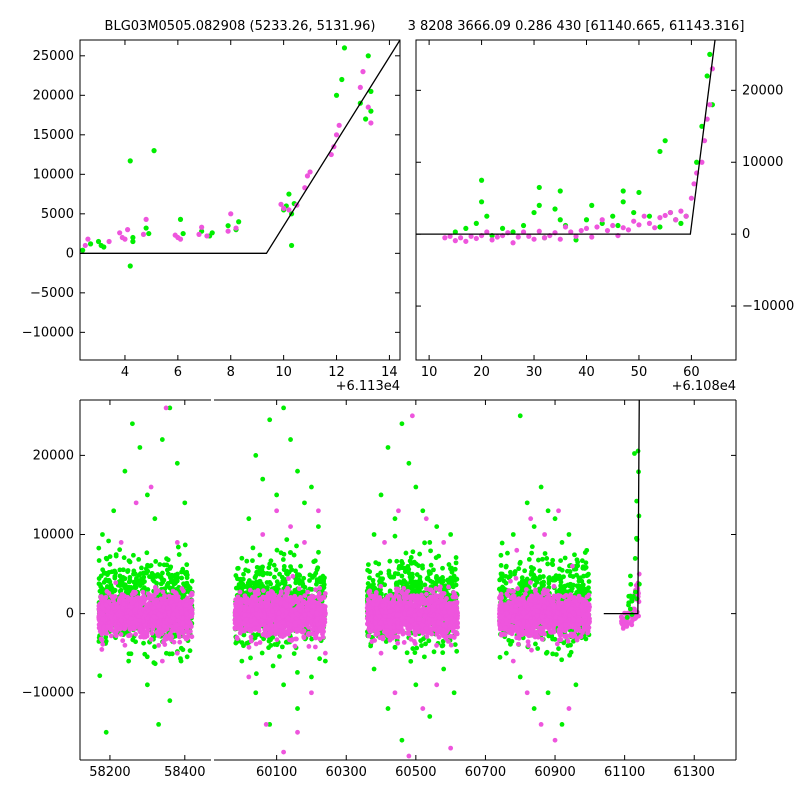 This screenshot has width=800, height=800. What do you see at coordinates (57, 214) in the screenshot?
I see `y-tick-label: 5000` at bounding box center [57, 214].